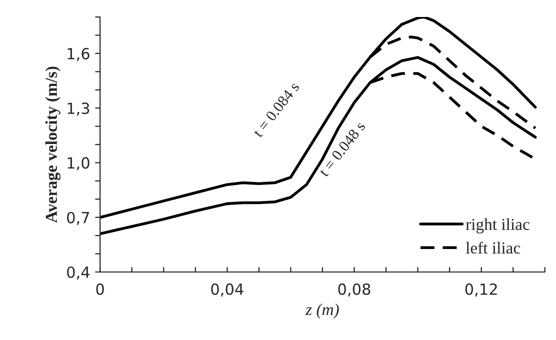  I want to click on legend-label: left iliac, so click(493, 248).